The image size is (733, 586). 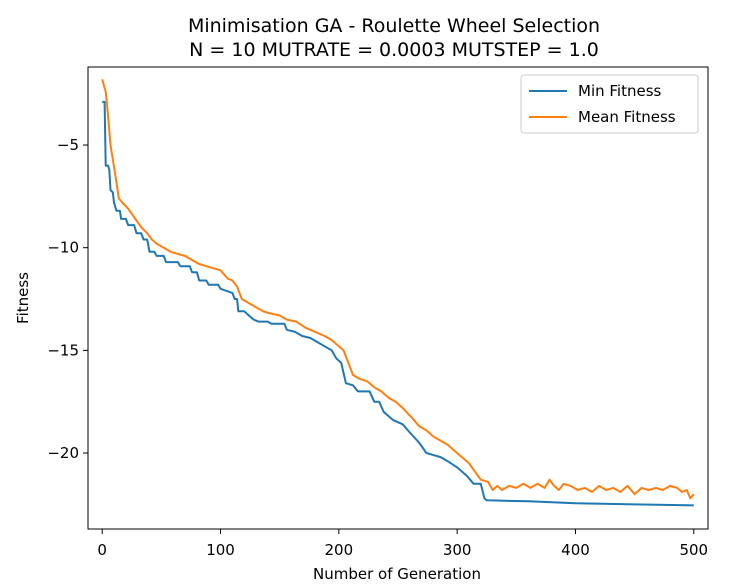 What do you see at coordinates (402, 544) in the screenshot?
I see `x-axis: 0 100 200 300 400 500` at bounding box center [402, 544].